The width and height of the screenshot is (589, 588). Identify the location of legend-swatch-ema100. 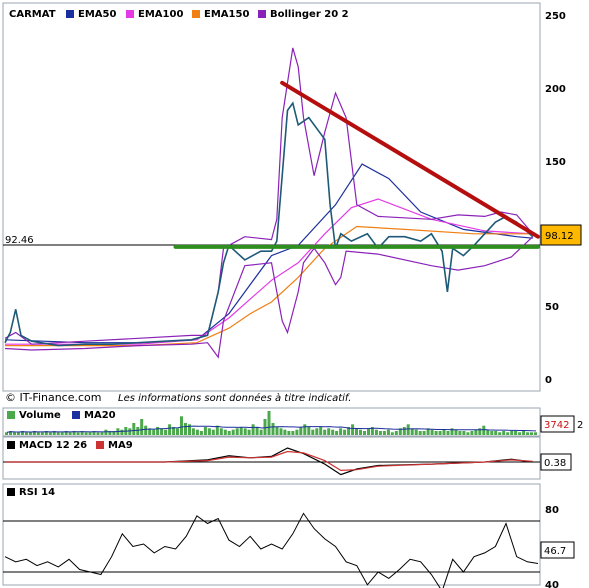
(130, 14).